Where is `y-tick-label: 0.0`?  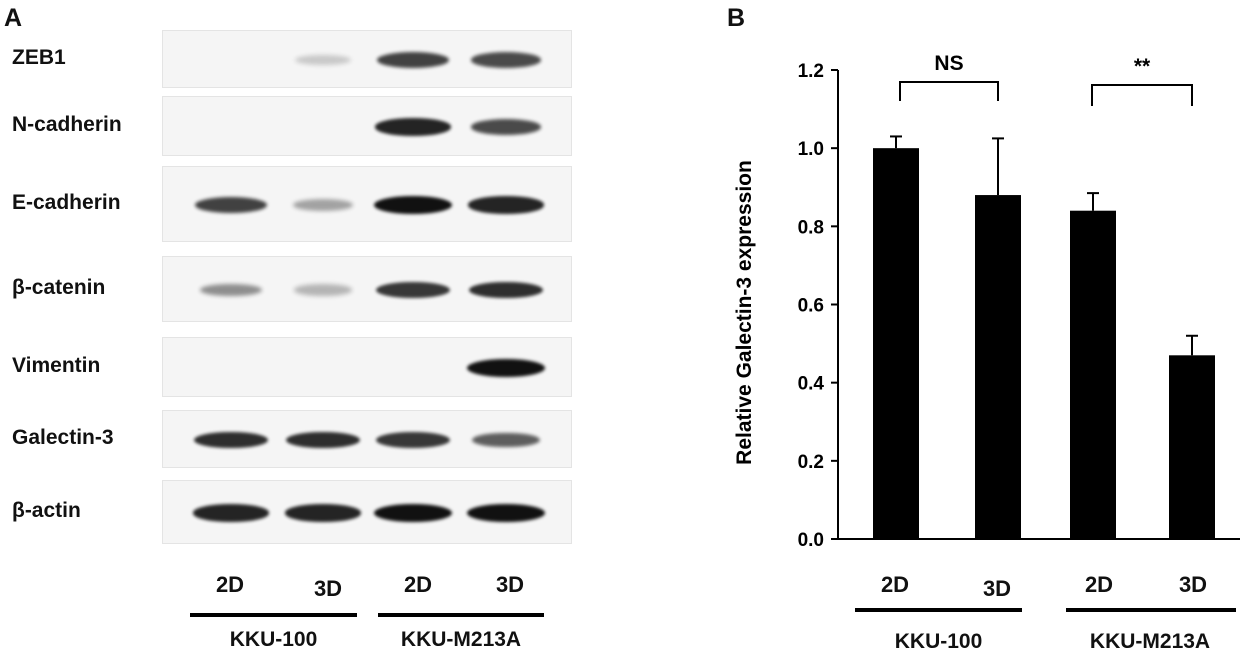 y-tick-label: 0.0 is located at coordinates (811, 540).